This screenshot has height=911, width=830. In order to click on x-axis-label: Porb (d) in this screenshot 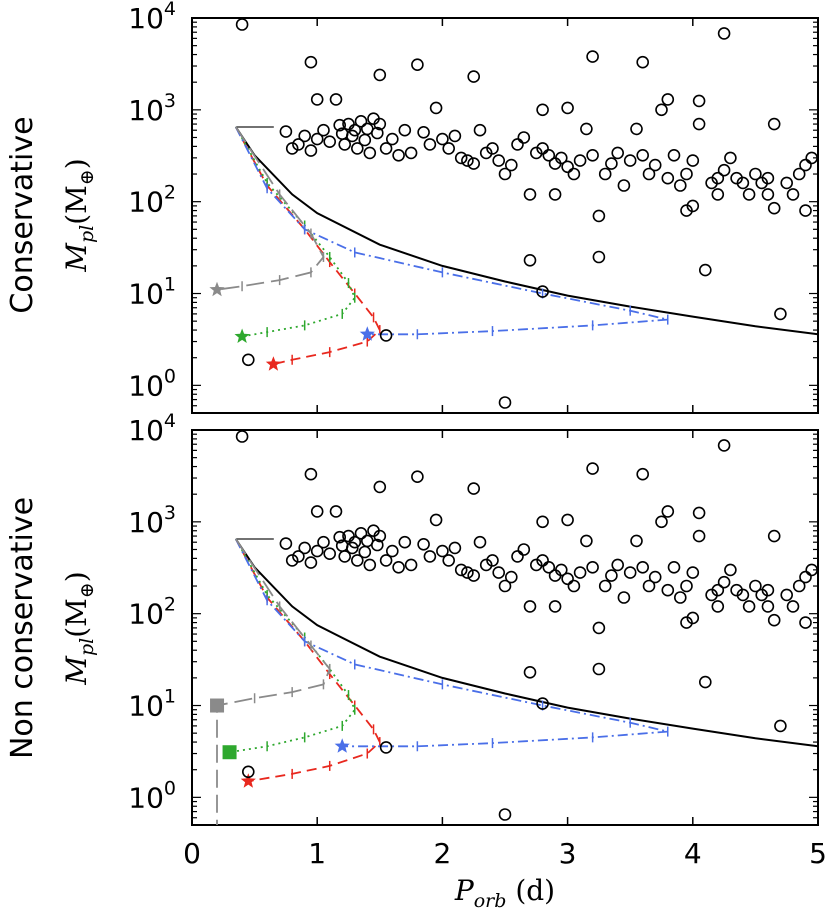, I will do `click(504, 892)`.